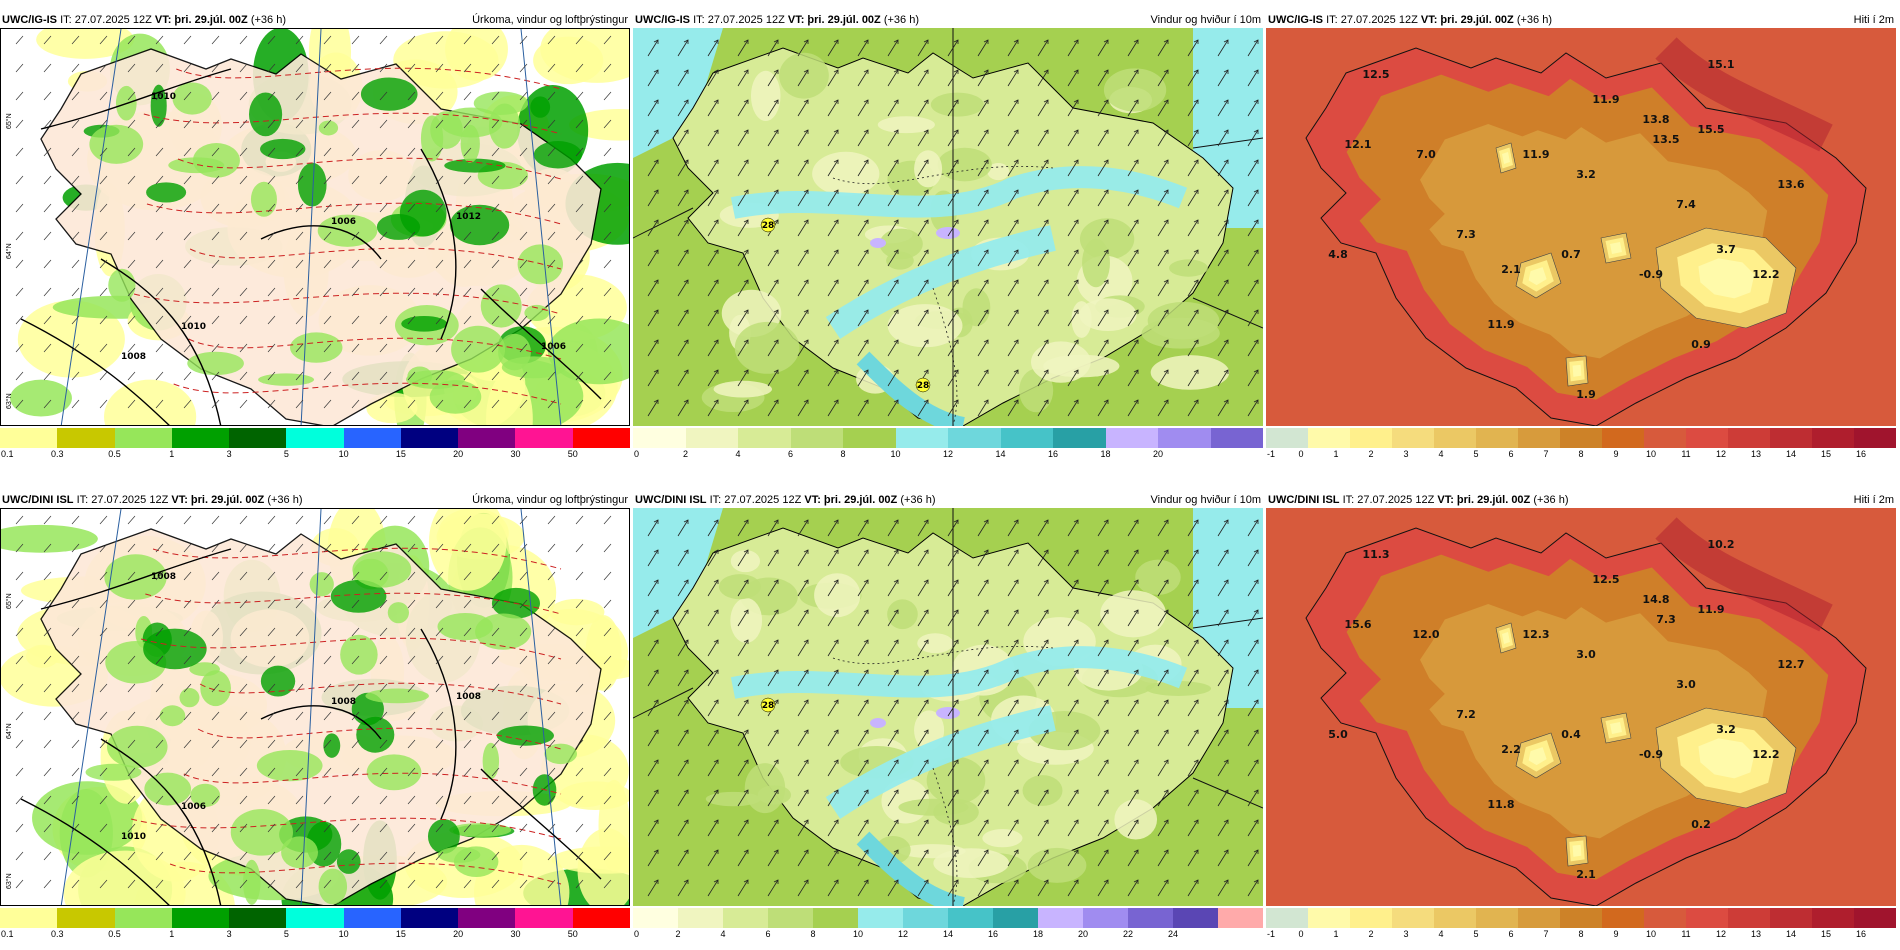  I want to click on legend-tick-label: 10, so click(343, 454).